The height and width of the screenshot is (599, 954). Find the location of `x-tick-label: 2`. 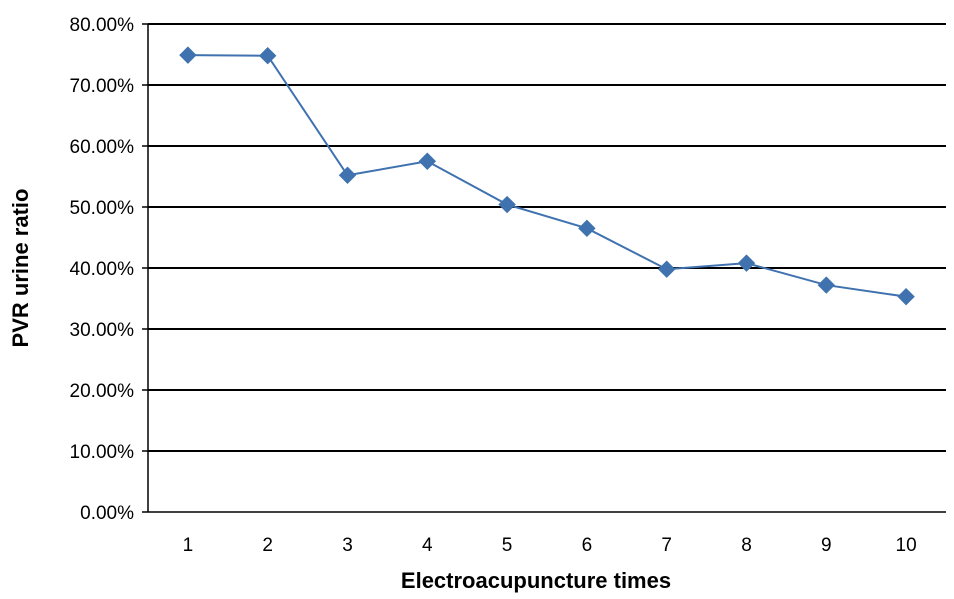

x-tick-label: 2 is located at coordinates (267, 545).